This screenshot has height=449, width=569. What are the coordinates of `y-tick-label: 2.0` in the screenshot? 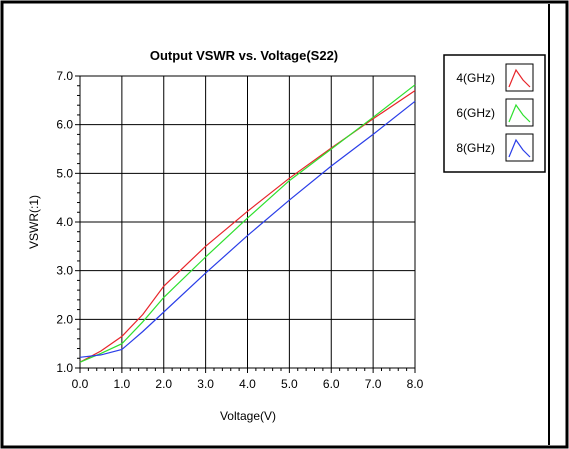 It's located at (64, 319).